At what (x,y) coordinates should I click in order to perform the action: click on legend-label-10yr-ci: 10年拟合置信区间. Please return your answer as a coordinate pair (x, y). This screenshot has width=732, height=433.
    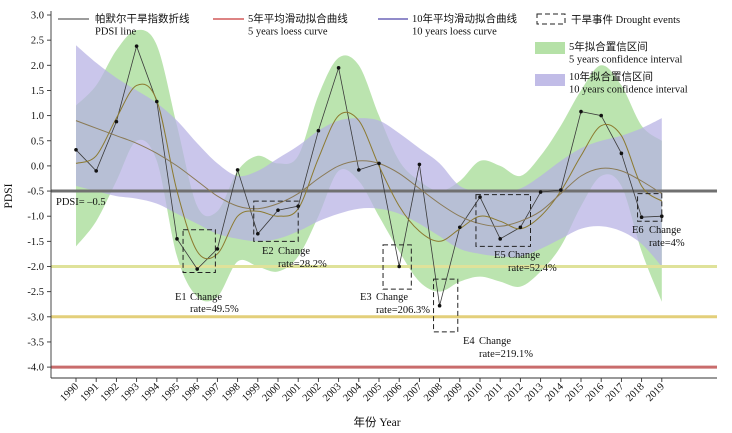
    Looking at the image, I should click on (611, 76).